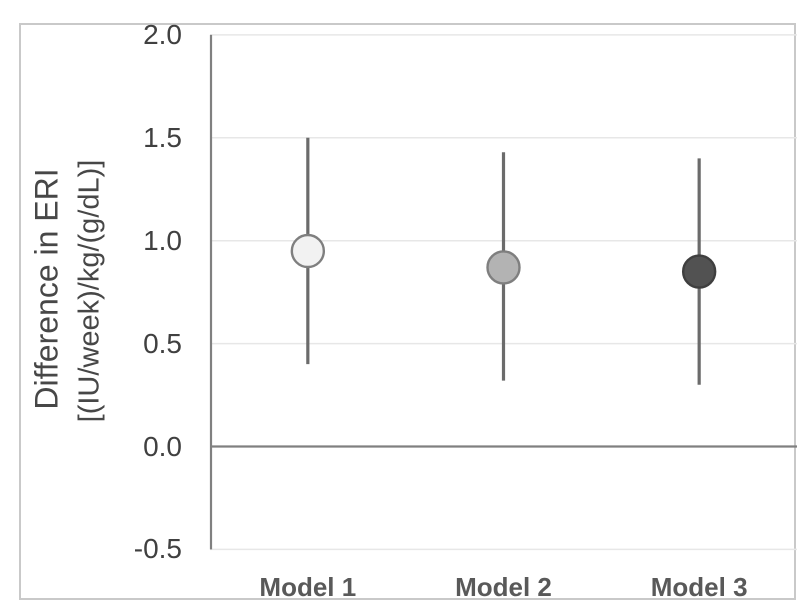  I want to click on y-tick-label-0_5: 0.5, so click(162, 343).